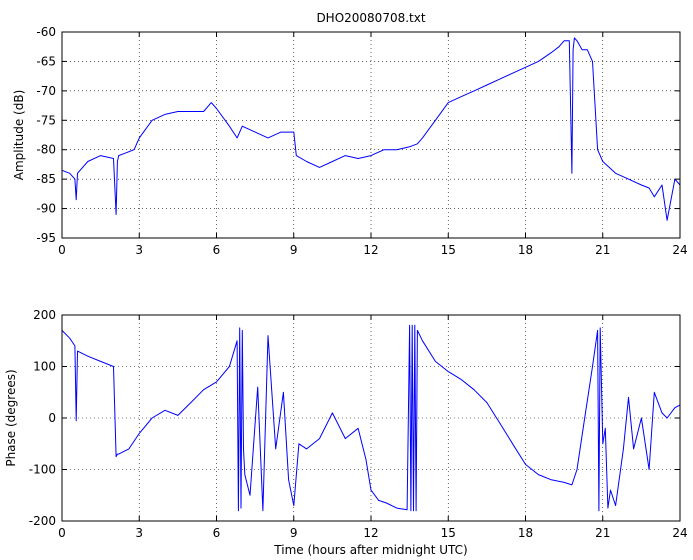 Image resolution: width=693 pixels, height=560 pixels. What do you see at coordinates (46, 150) in the screenshot?
I see `amplitude-y-tick-label: -80` at bounding box center [46, 150].